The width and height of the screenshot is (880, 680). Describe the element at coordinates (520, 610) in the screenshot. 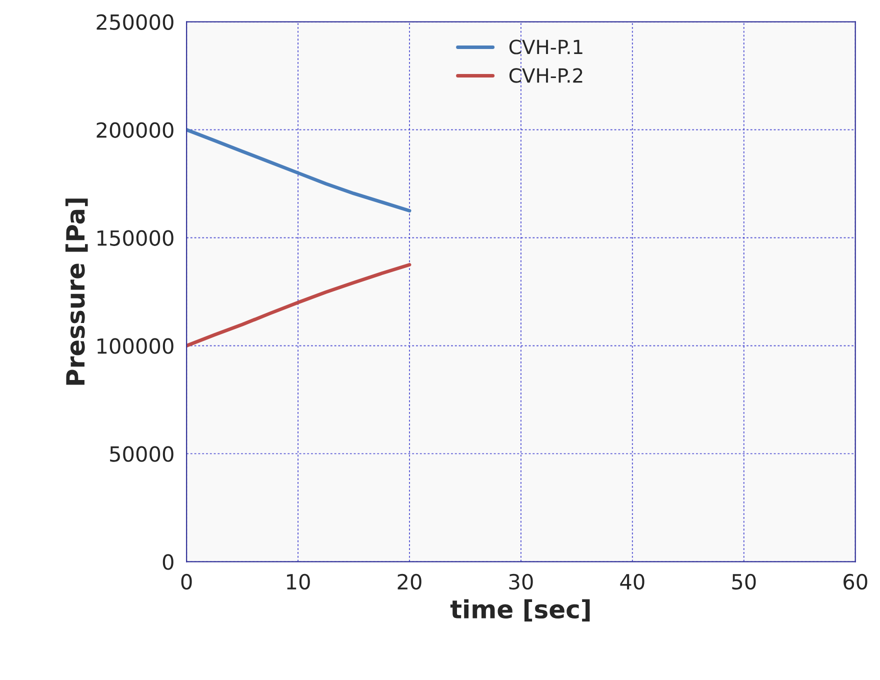

I see `x-axis-title: time [sec]` at that location.